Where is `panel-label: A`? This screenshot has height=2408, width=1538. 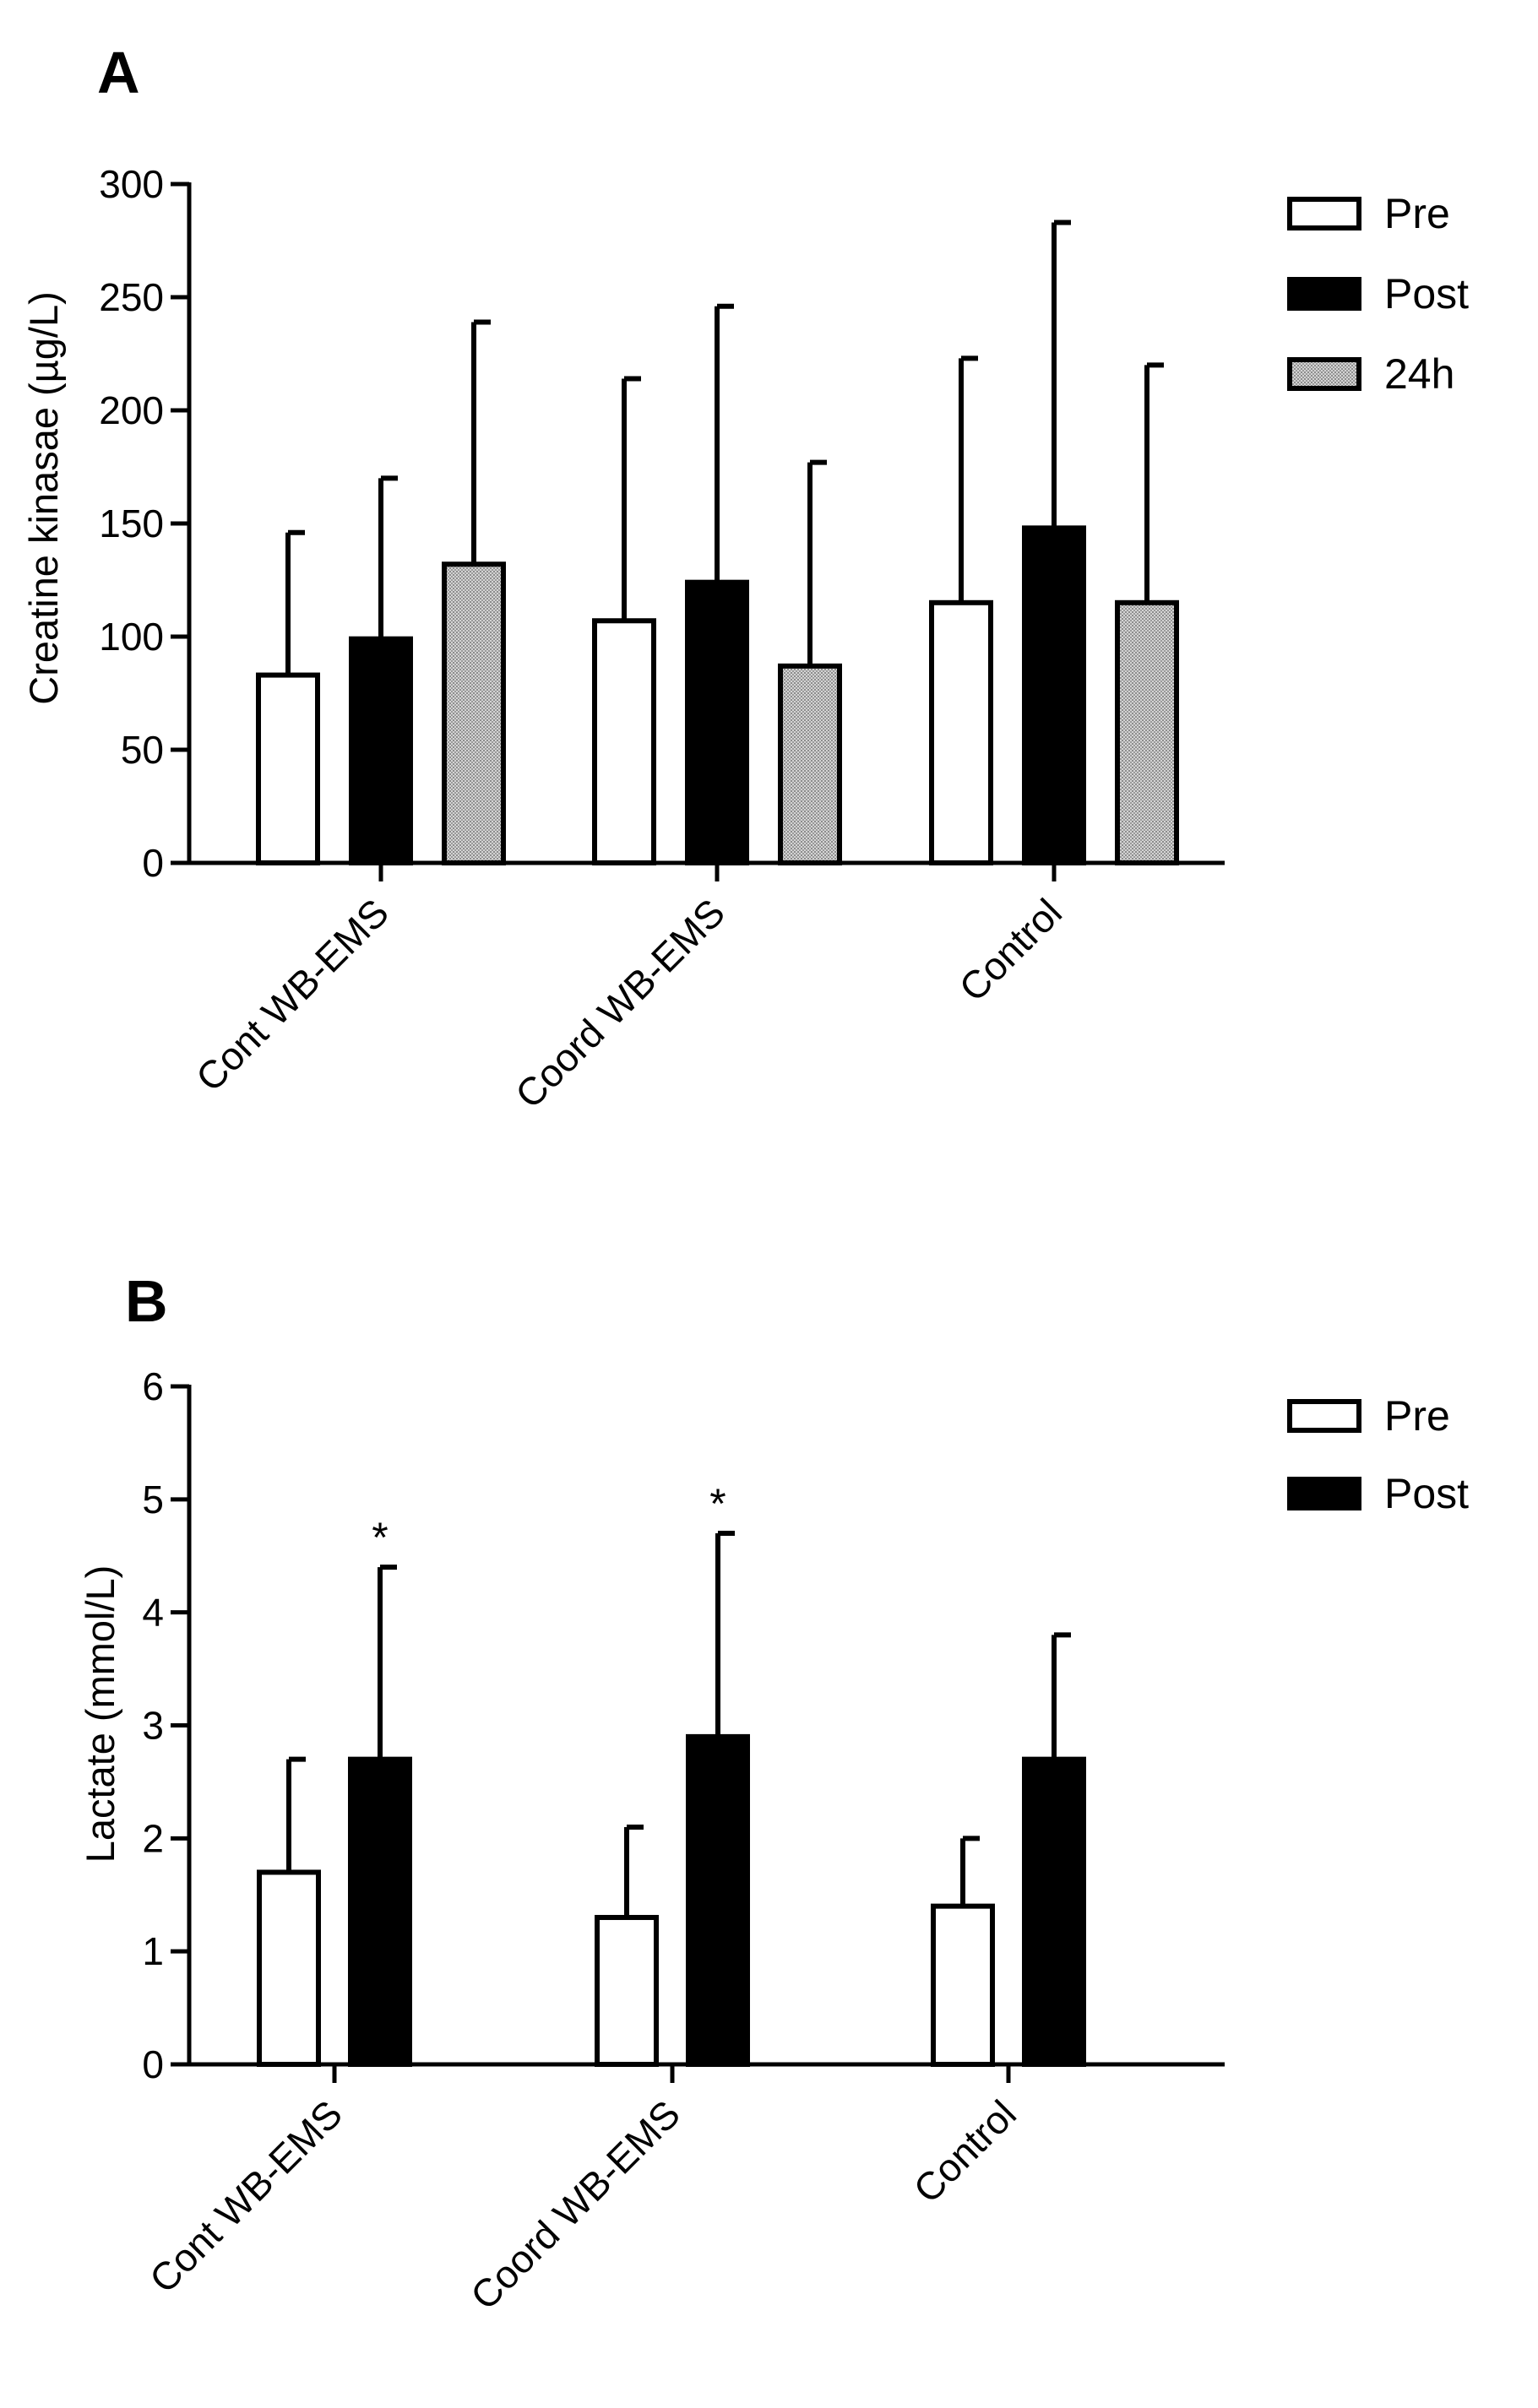
panel-label: A is located at coordinates (118, 73).